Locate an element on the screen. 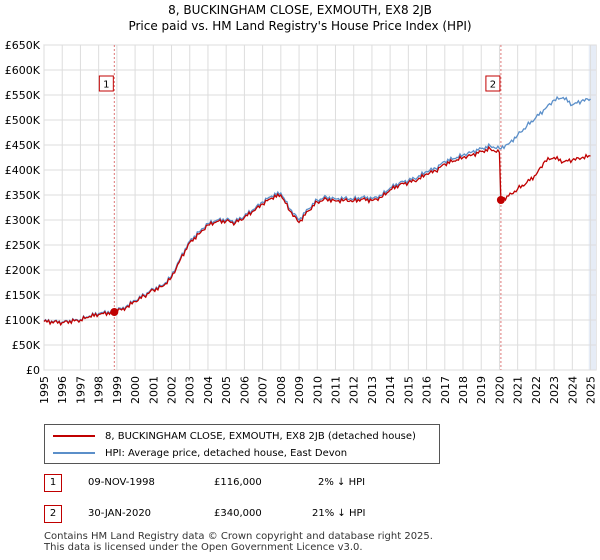 This screenshot has height=560, width=600. transaction-hpi: 2% ↓ HPI is located at coordinates (342, 482).